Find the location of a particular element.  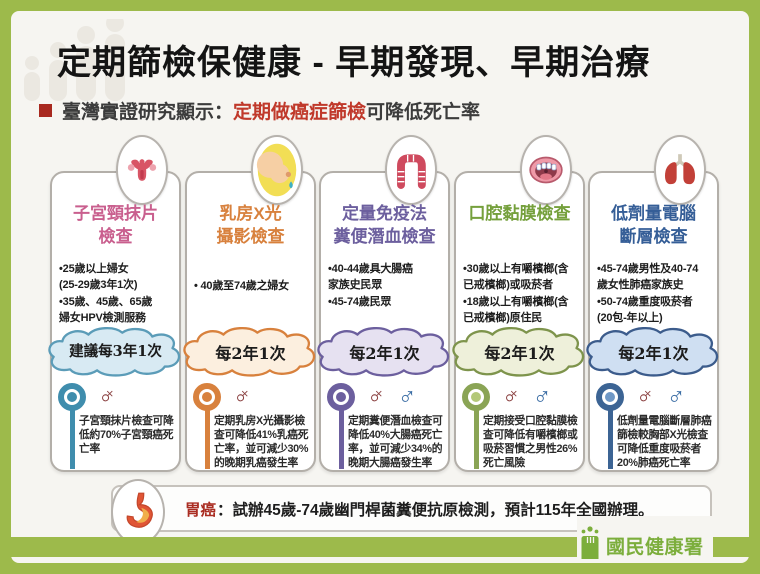

lungs-icon is located at coordinates (680, 170).